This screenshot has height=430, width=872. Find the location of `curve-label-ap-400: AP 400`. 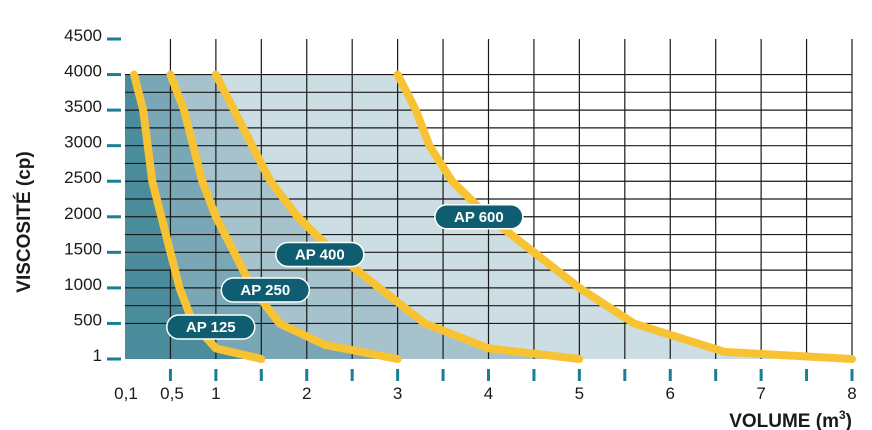

curve-label-ap-400: AP 400 is located at coordinates (320, 254).